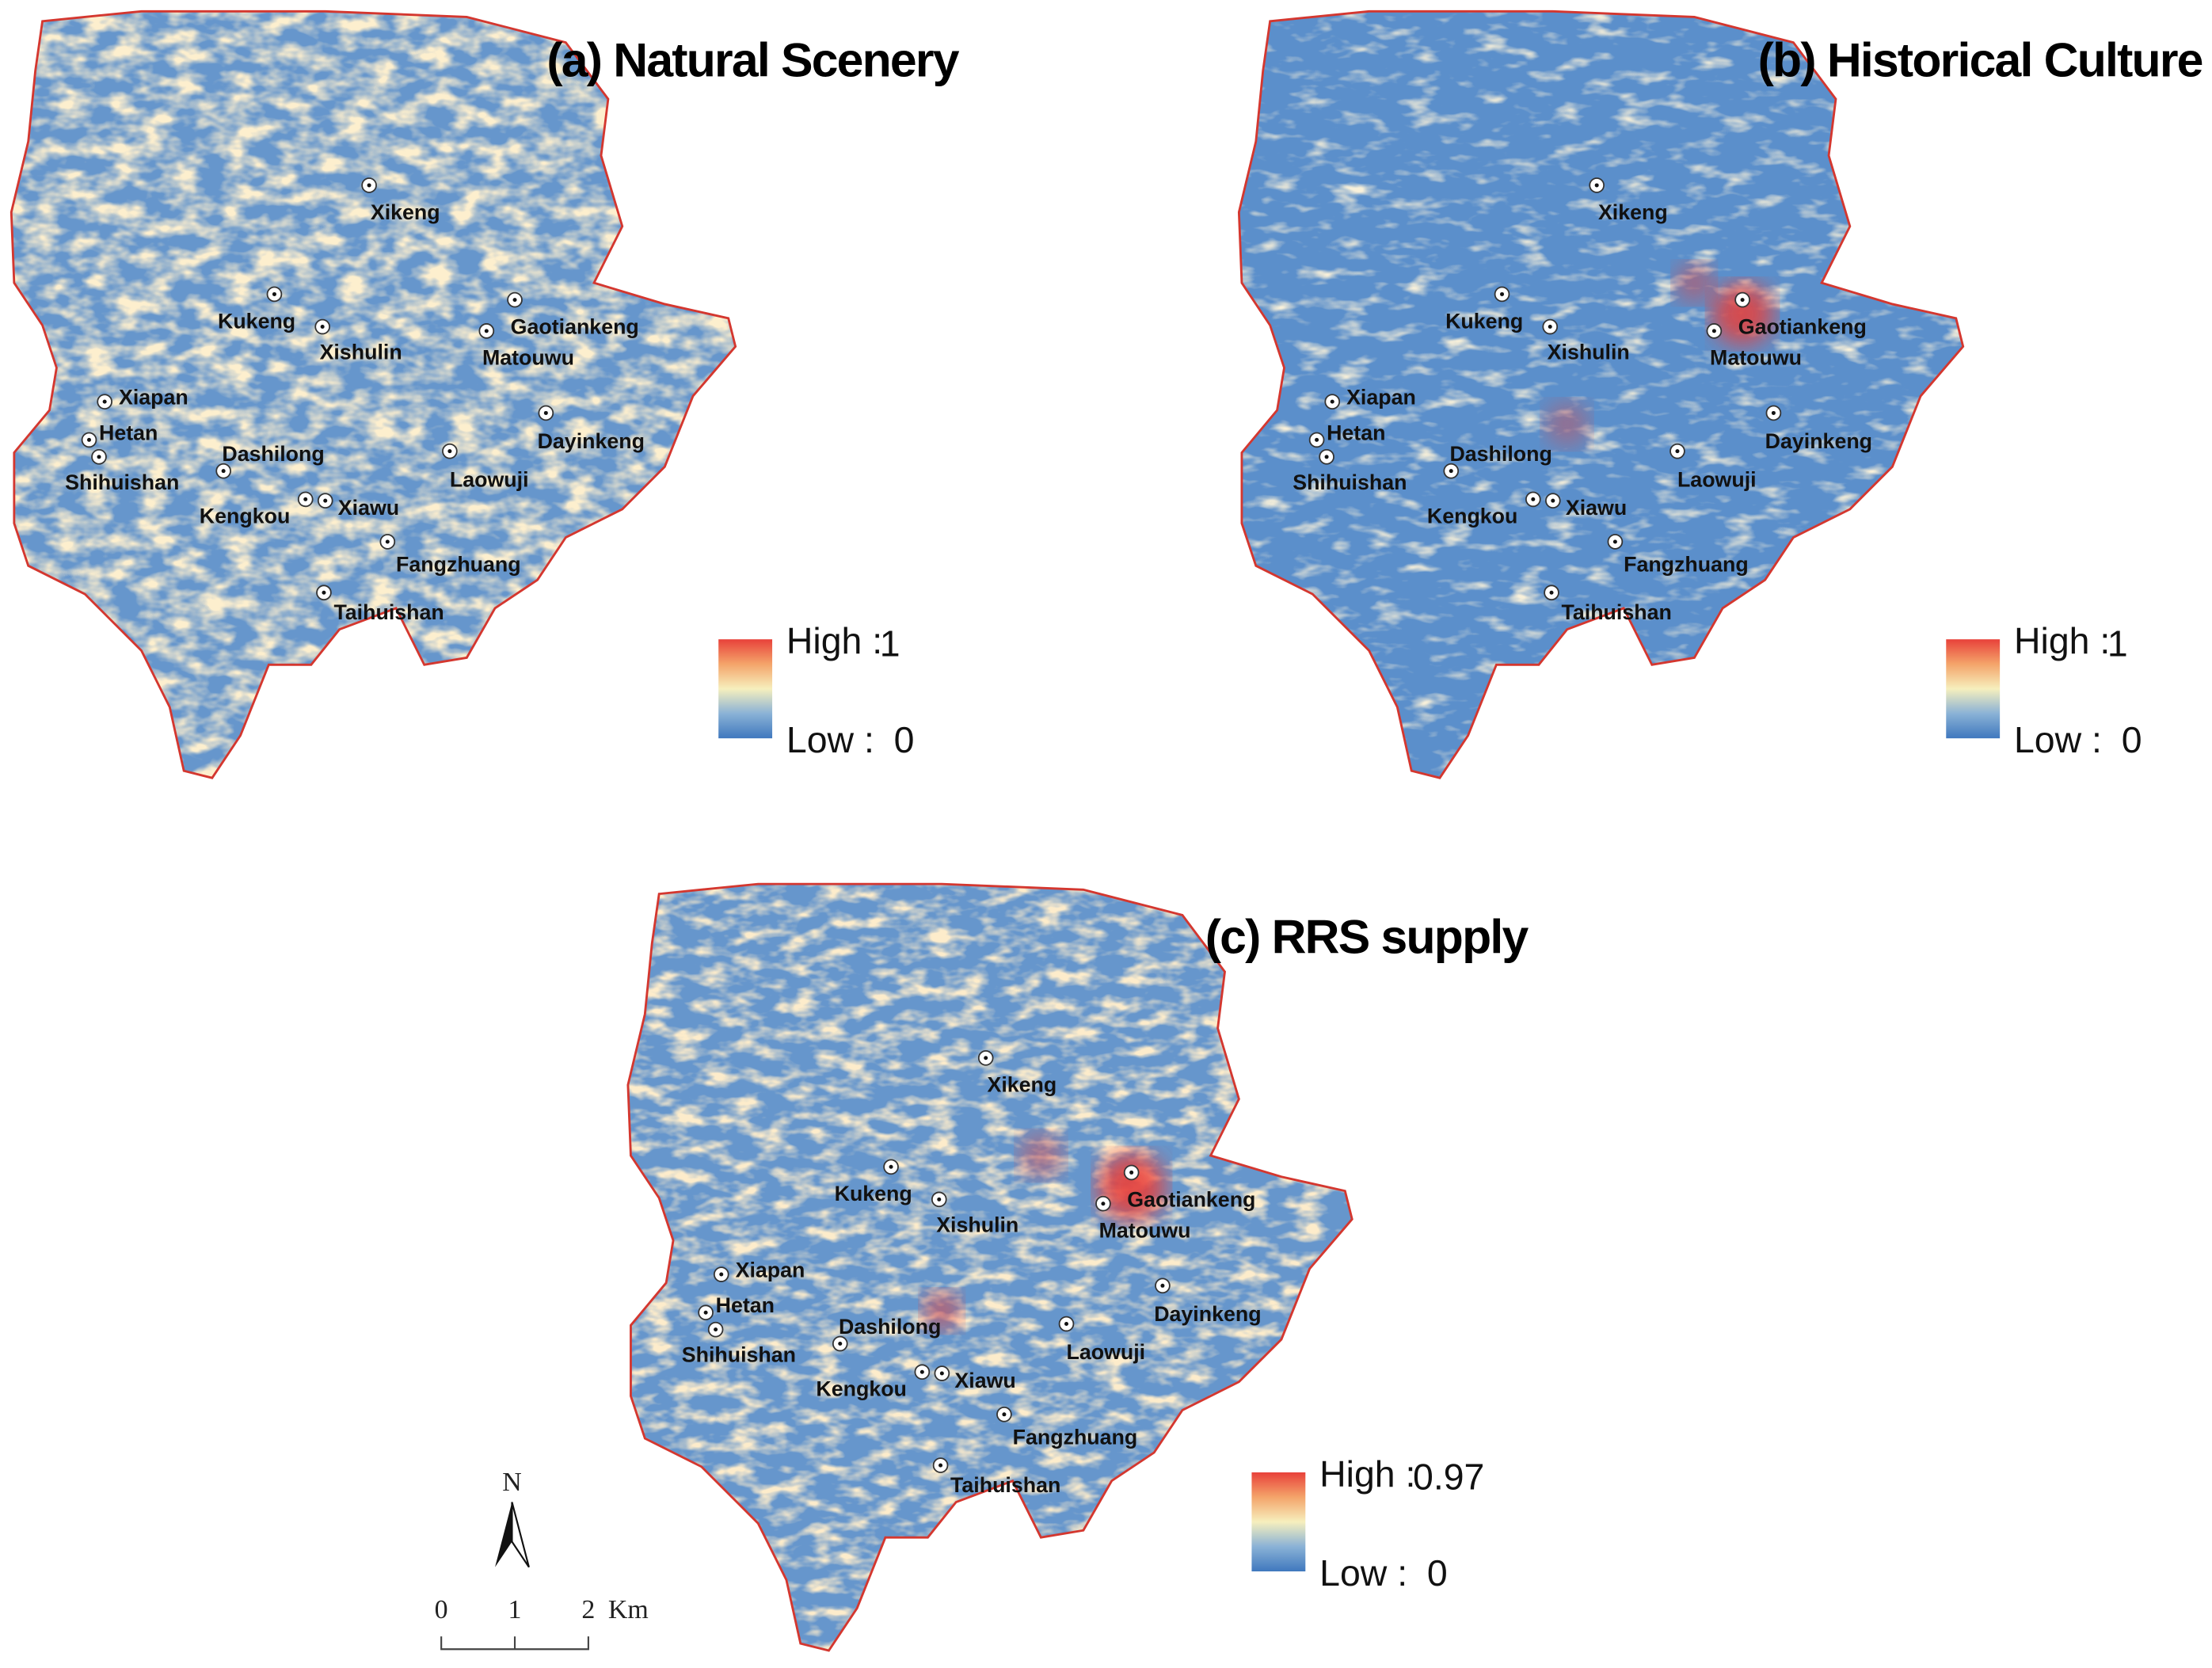 Image resolution: width=2212 pixels, height=1668 pixels. What do you see at coordinates (588, 1609) in the screenshot?
I see `scale-label: 2` at bounding box center [588, 1609].